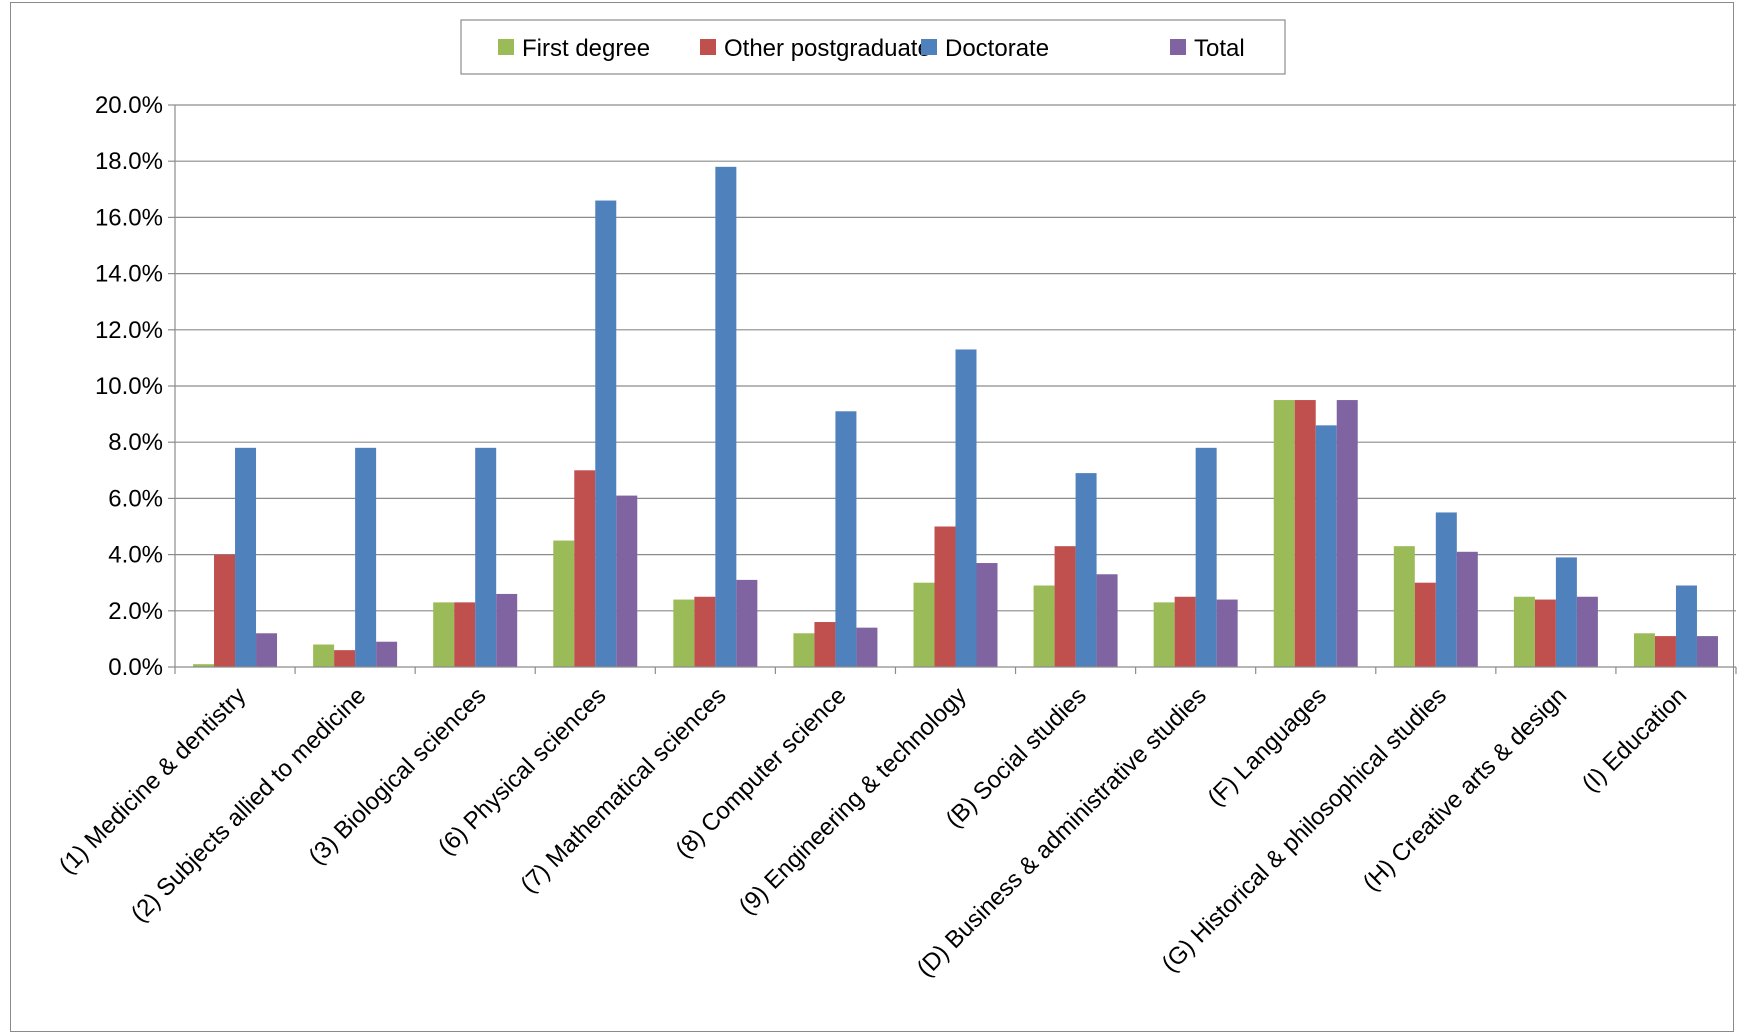  Describe the element at coordinates (129, 161) in the screenshot. I see `y-tick-label: 18.0%` at that location.